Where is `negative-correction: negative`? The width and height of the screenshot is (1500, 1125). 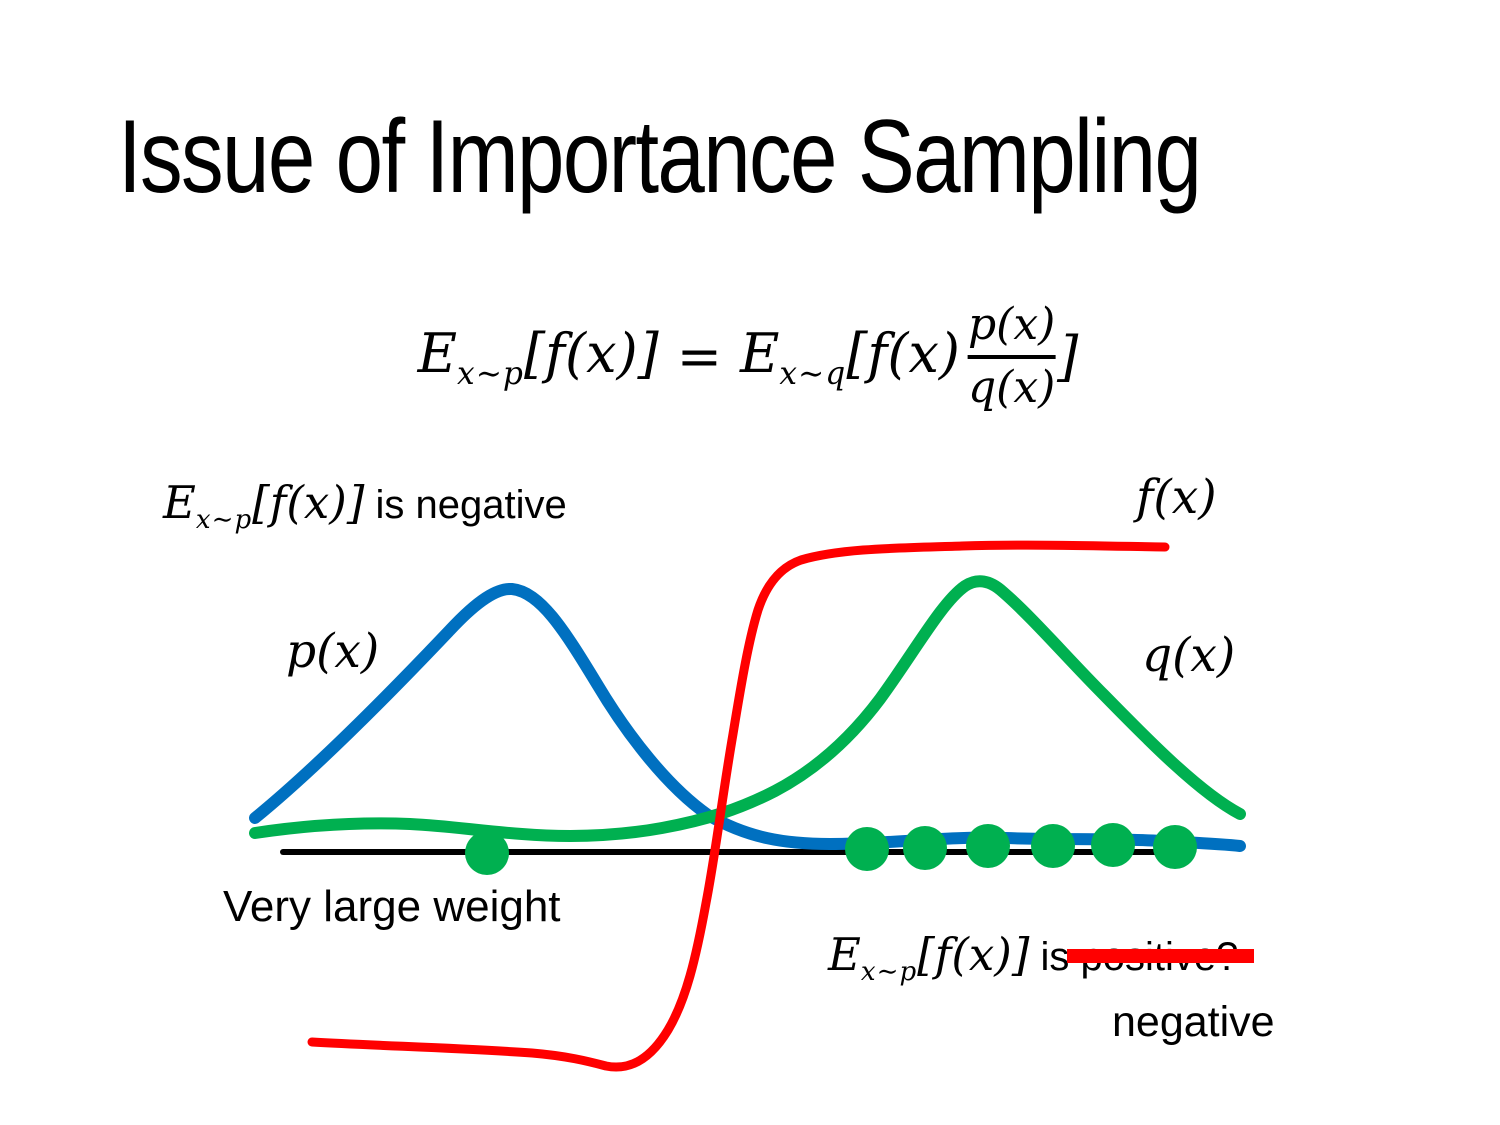 negative-correction: negative is located at coordinates (1193, 1022).